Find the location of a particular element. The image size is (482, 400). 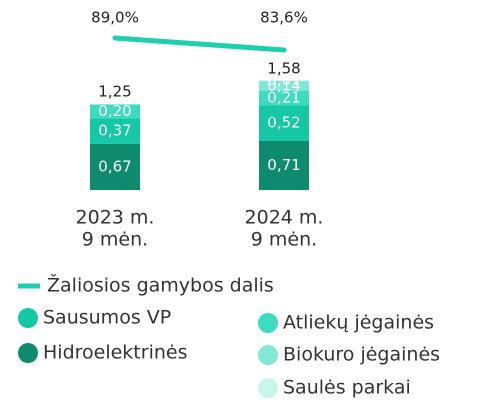

segment-label: 0,71 is located at coordinates (283, 165).